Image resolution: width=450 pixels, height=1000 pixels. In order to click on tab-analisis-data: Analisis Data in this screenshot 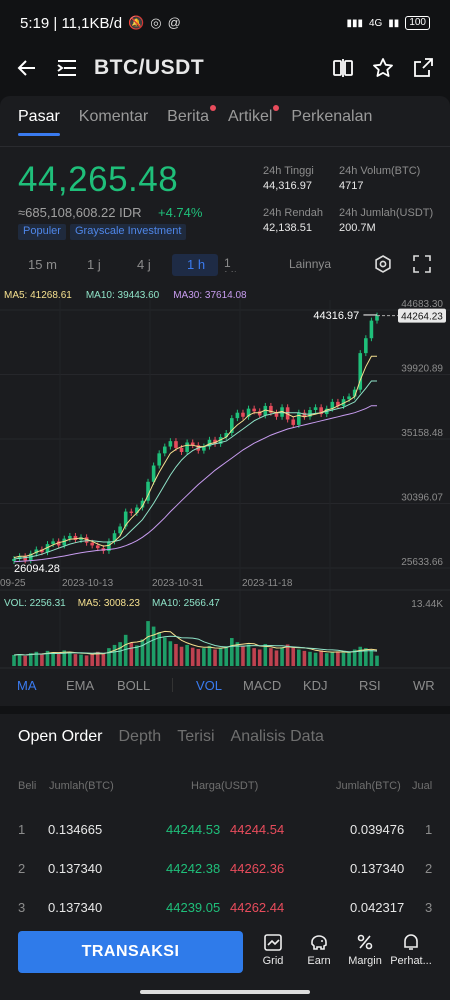, I will do `click(277, 736)`.